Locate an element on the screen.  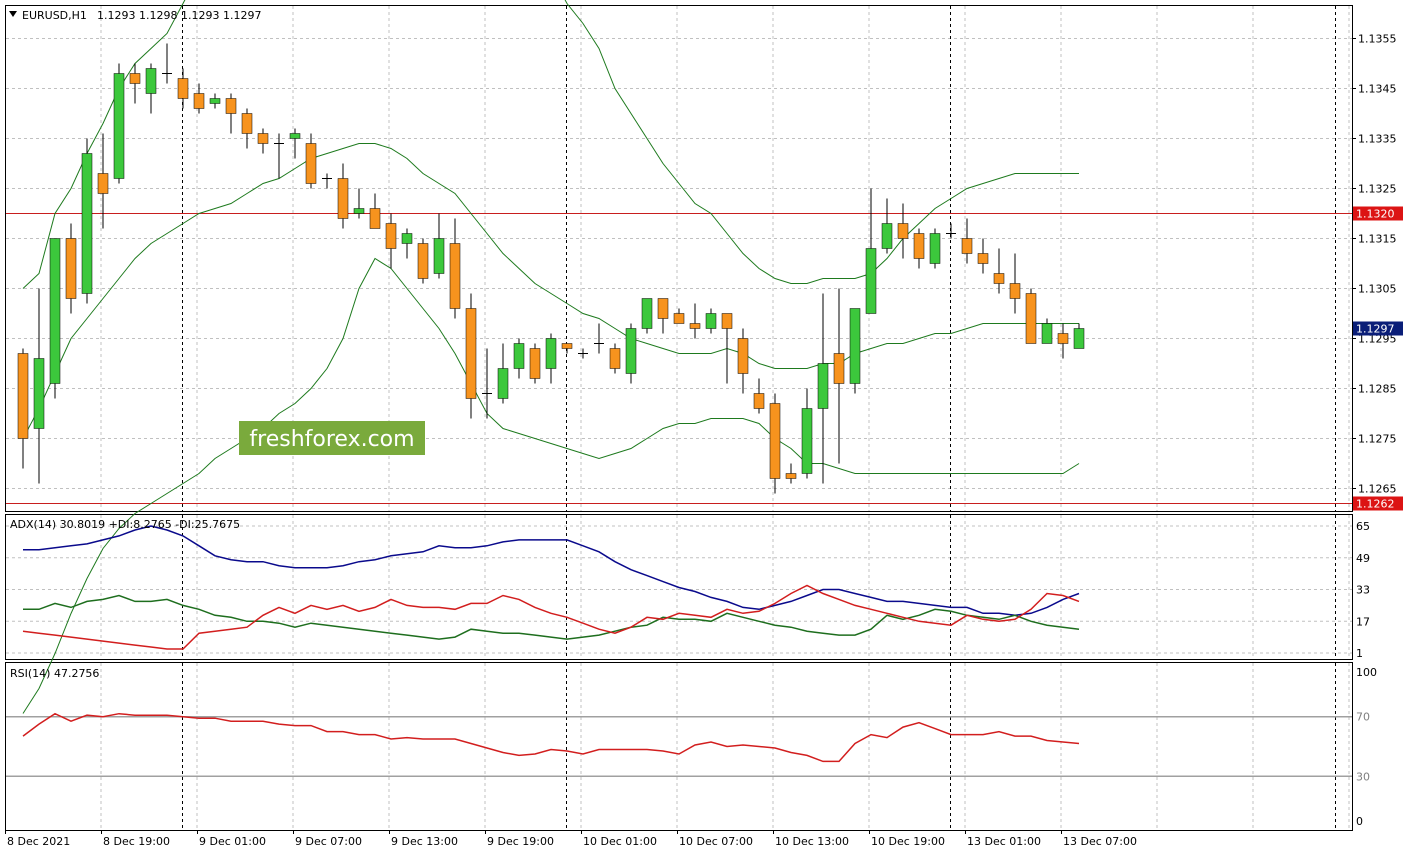
watermark-text: freshforex.com is located at coordinates (331, 439).